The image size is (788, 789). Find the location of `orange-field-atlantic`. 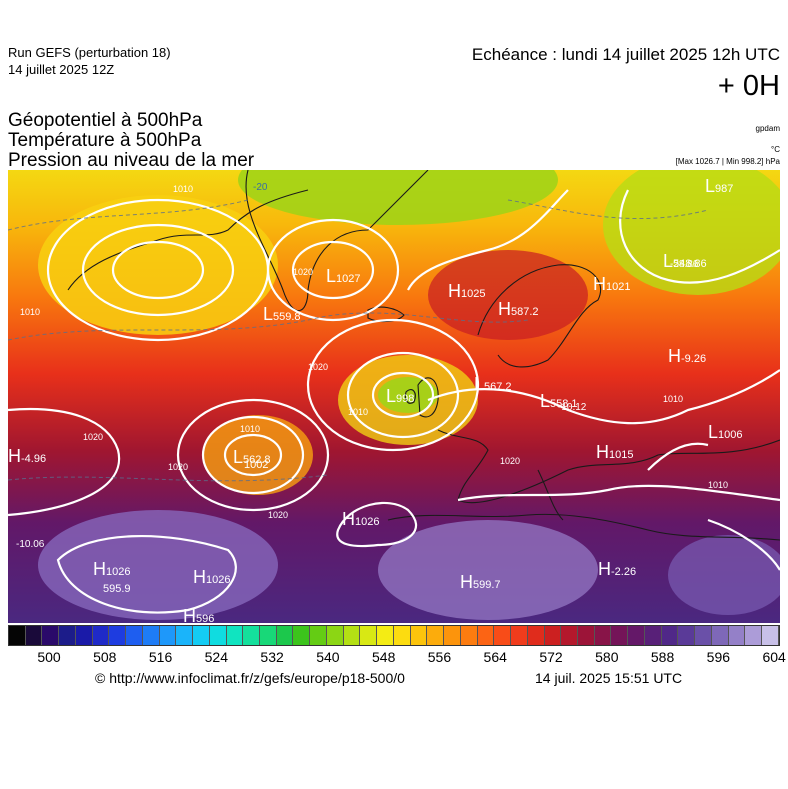

orange-field-atlantic is located at coordinates (258, 455).